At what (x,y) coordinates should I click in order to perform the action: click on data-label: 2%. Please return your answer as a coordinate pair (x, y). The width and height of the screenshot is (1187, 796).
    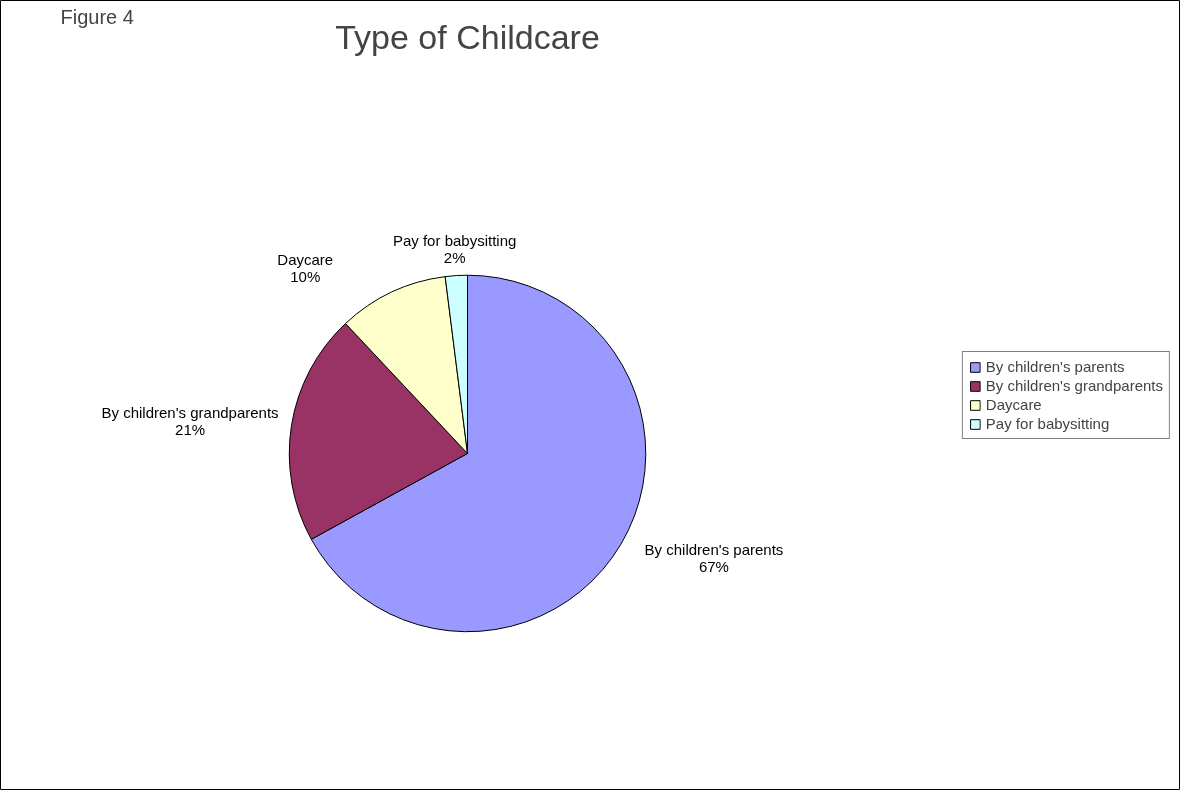
    Looking at the image, I should click on (454, 257).